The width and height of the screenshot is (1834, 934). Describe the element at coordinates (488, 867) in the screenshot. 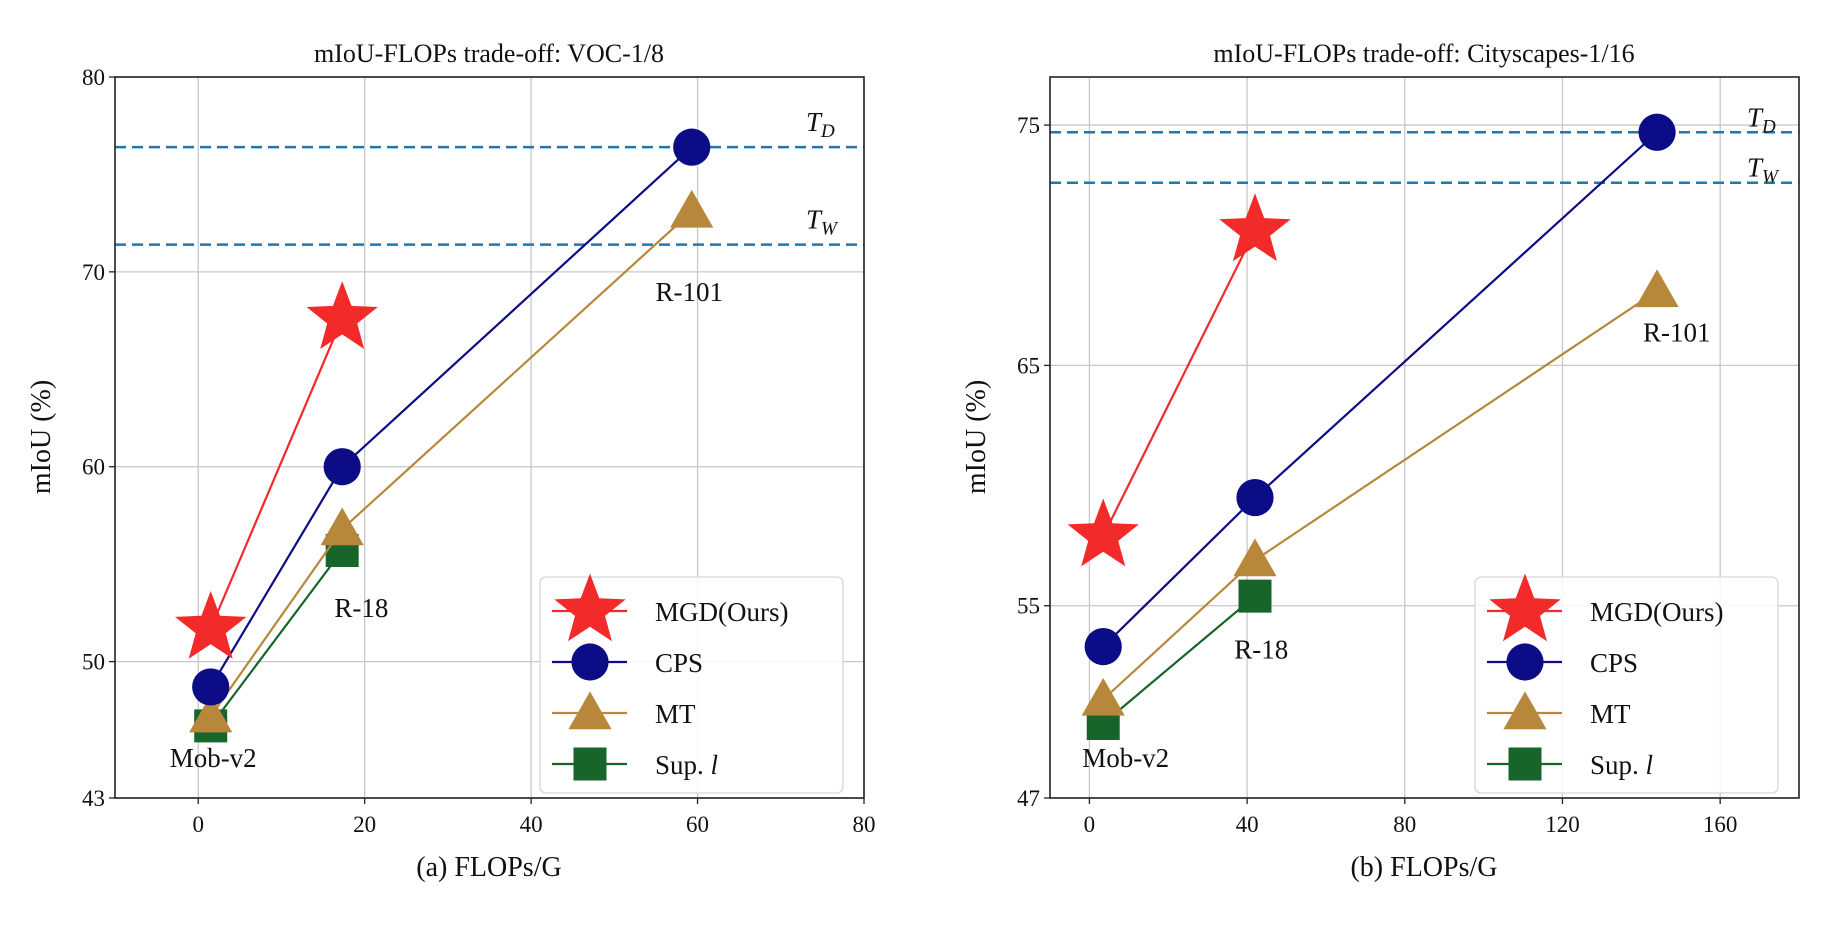

I see `x-axis-label: (a) FLOPs/G` at that location.